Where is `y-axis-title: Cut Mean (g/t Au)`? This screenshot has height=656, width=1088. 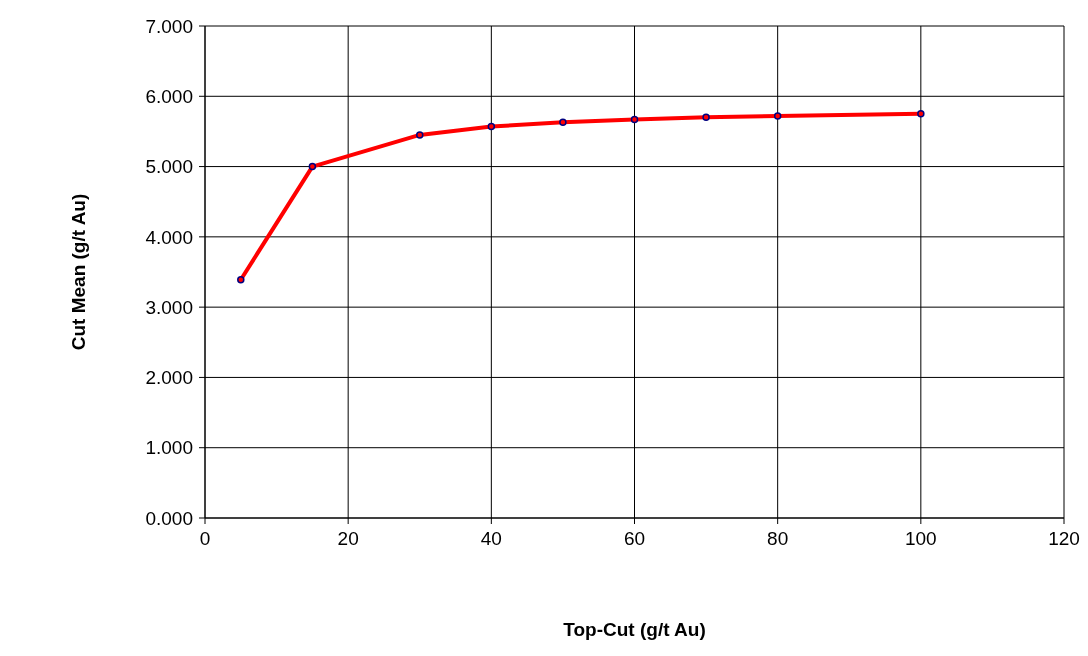 y-axis-title: Cut Mean (g/t Au) is located at coordinates (78, 272).